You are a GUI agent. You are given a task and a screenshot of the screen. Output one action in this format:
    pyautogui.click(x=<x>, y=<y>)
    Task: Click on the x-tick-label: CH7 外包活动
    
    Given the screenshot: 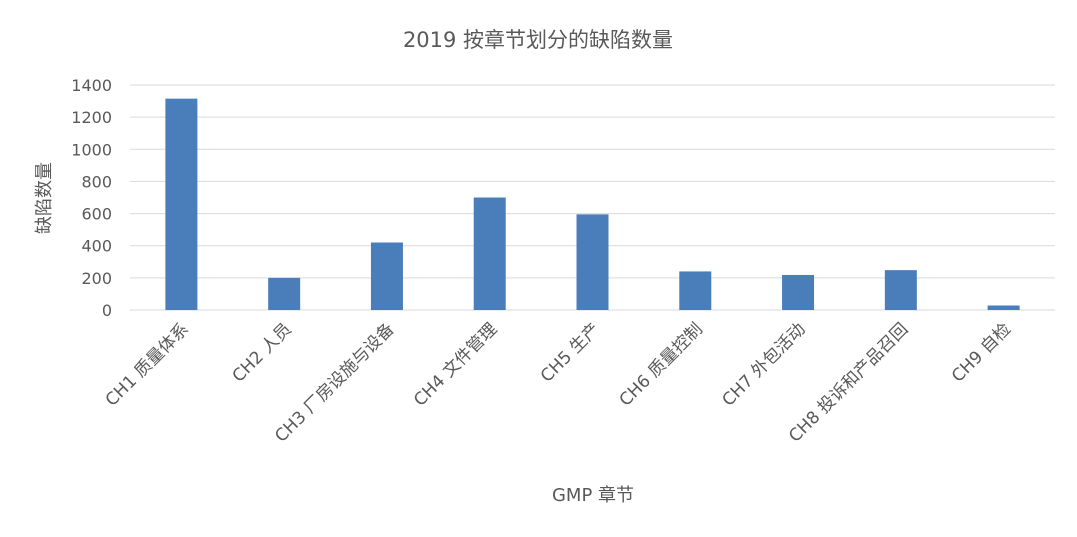 What is the action you would take?
    pyautogui.click(x=763, y=364)
    